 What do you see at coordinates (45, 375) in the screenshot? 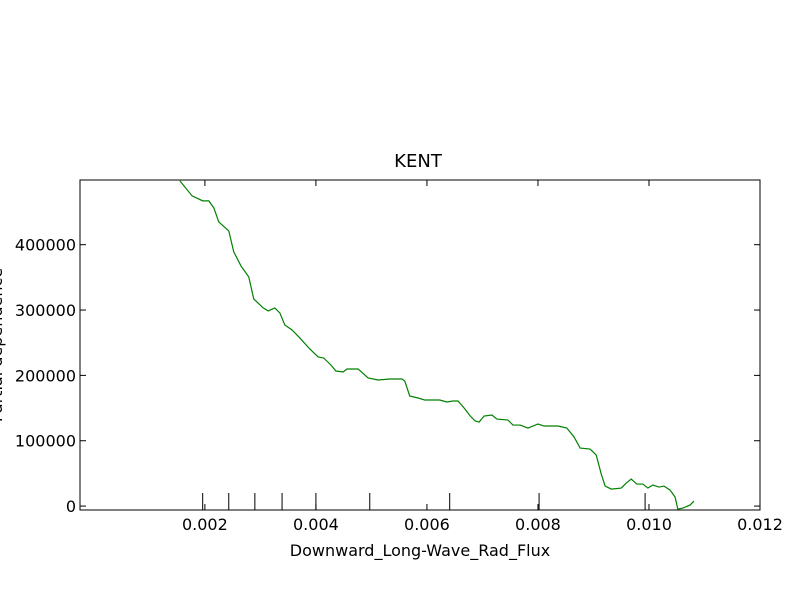
I see `y-tick-label: 200000` at bounding box center [45, 375].